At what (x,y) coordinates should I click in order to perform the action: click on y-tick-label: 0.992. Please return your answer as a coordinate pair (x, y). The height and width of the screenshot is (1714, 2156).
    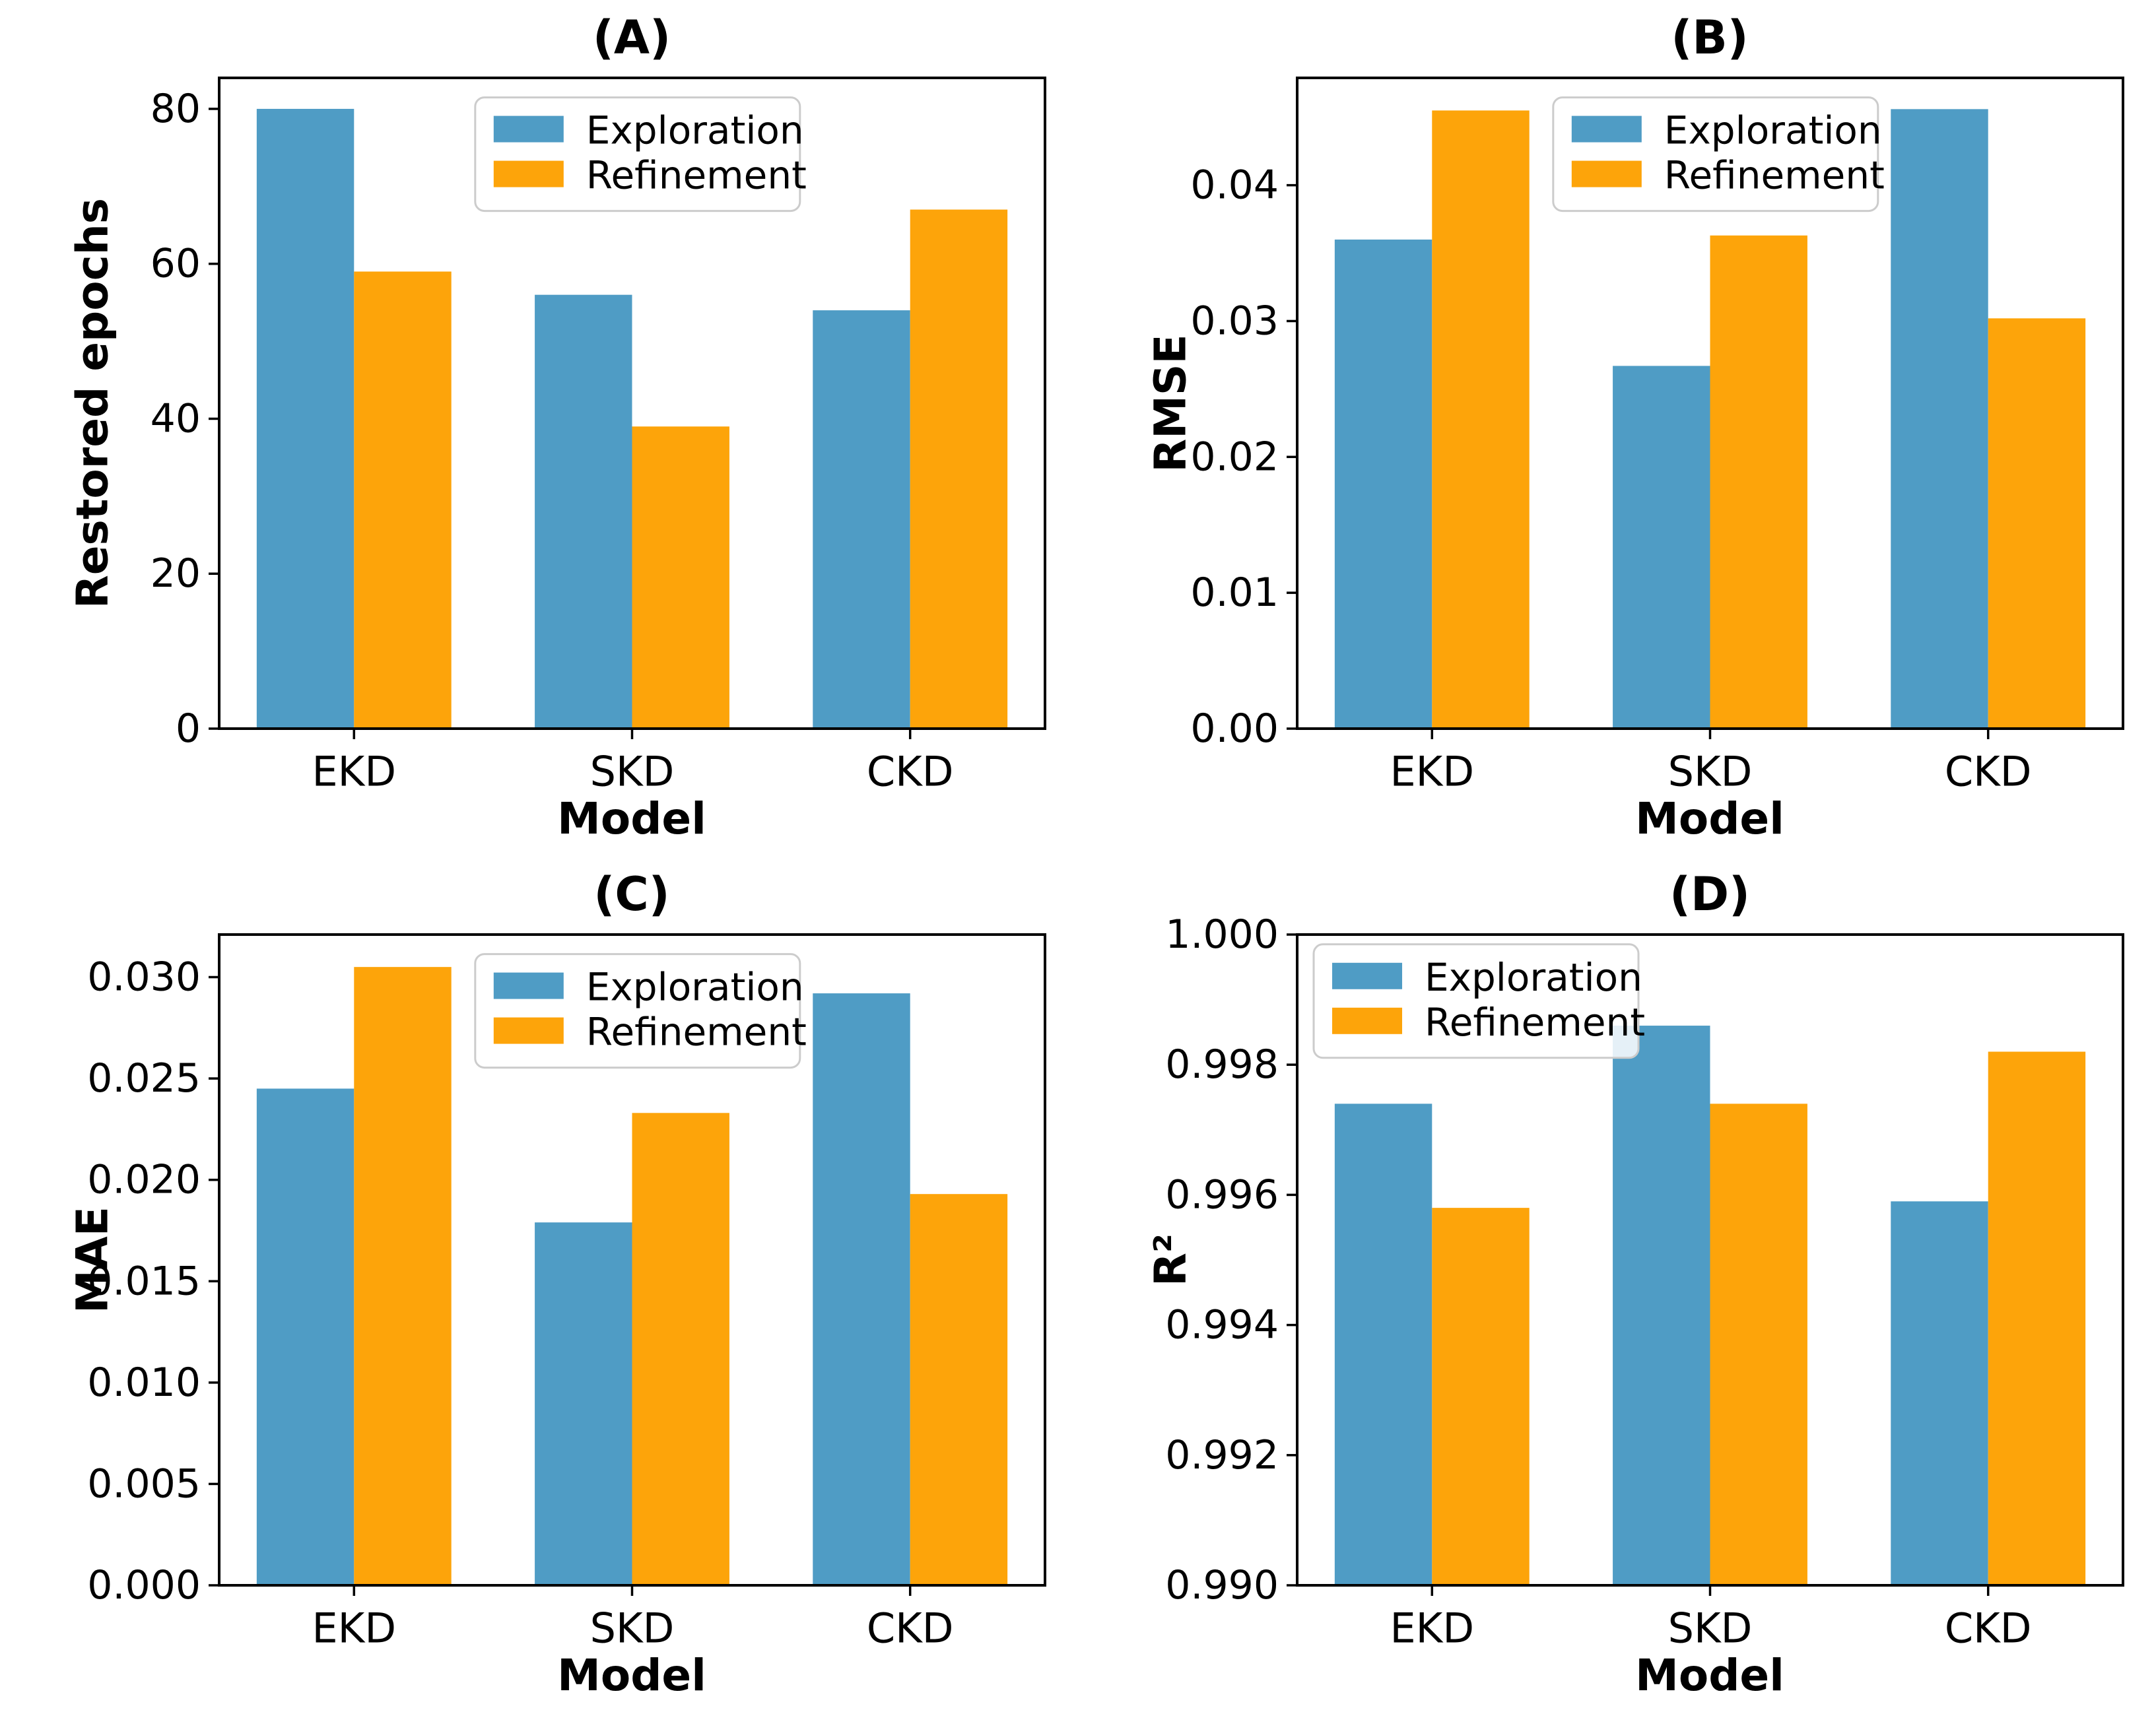
    Looking at the image, I should click on (1222, 1455).